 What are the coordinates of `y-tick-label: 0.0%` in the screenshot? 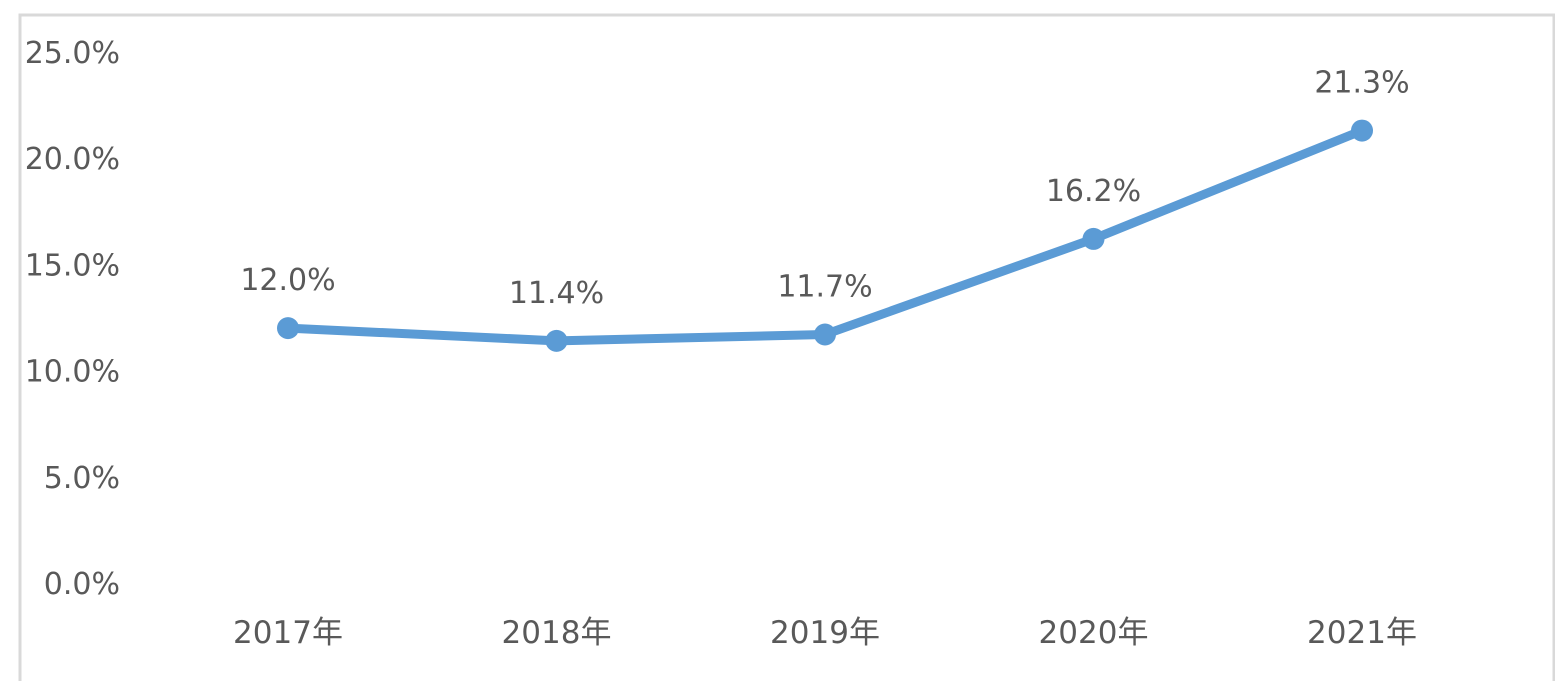 It's located at (82, 584).